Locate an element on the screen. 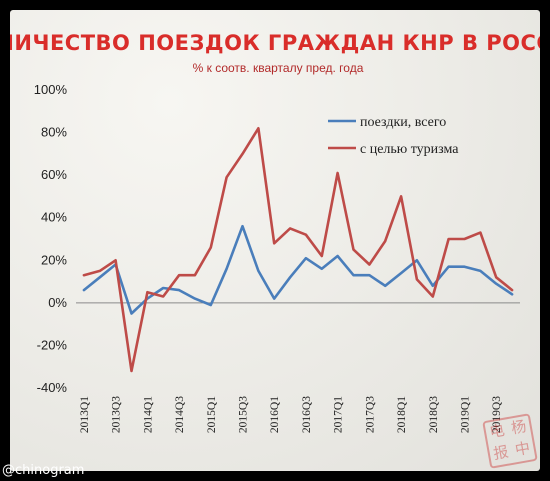  x-tick-label: 2015Q1 is located at coordinates (212, 414).